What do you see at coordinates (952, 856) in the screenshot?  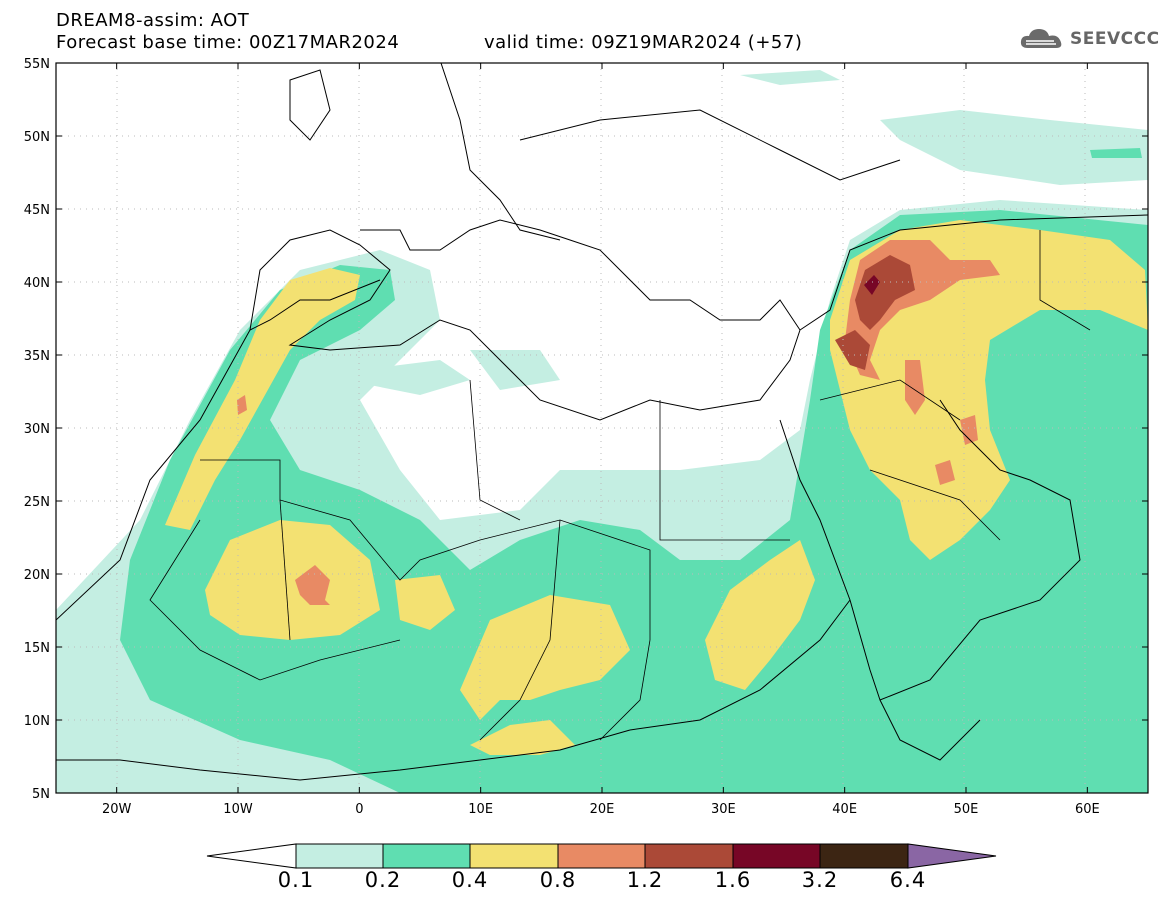 I see `colorbar-upper-arrow` at bounding box center [952, 856].